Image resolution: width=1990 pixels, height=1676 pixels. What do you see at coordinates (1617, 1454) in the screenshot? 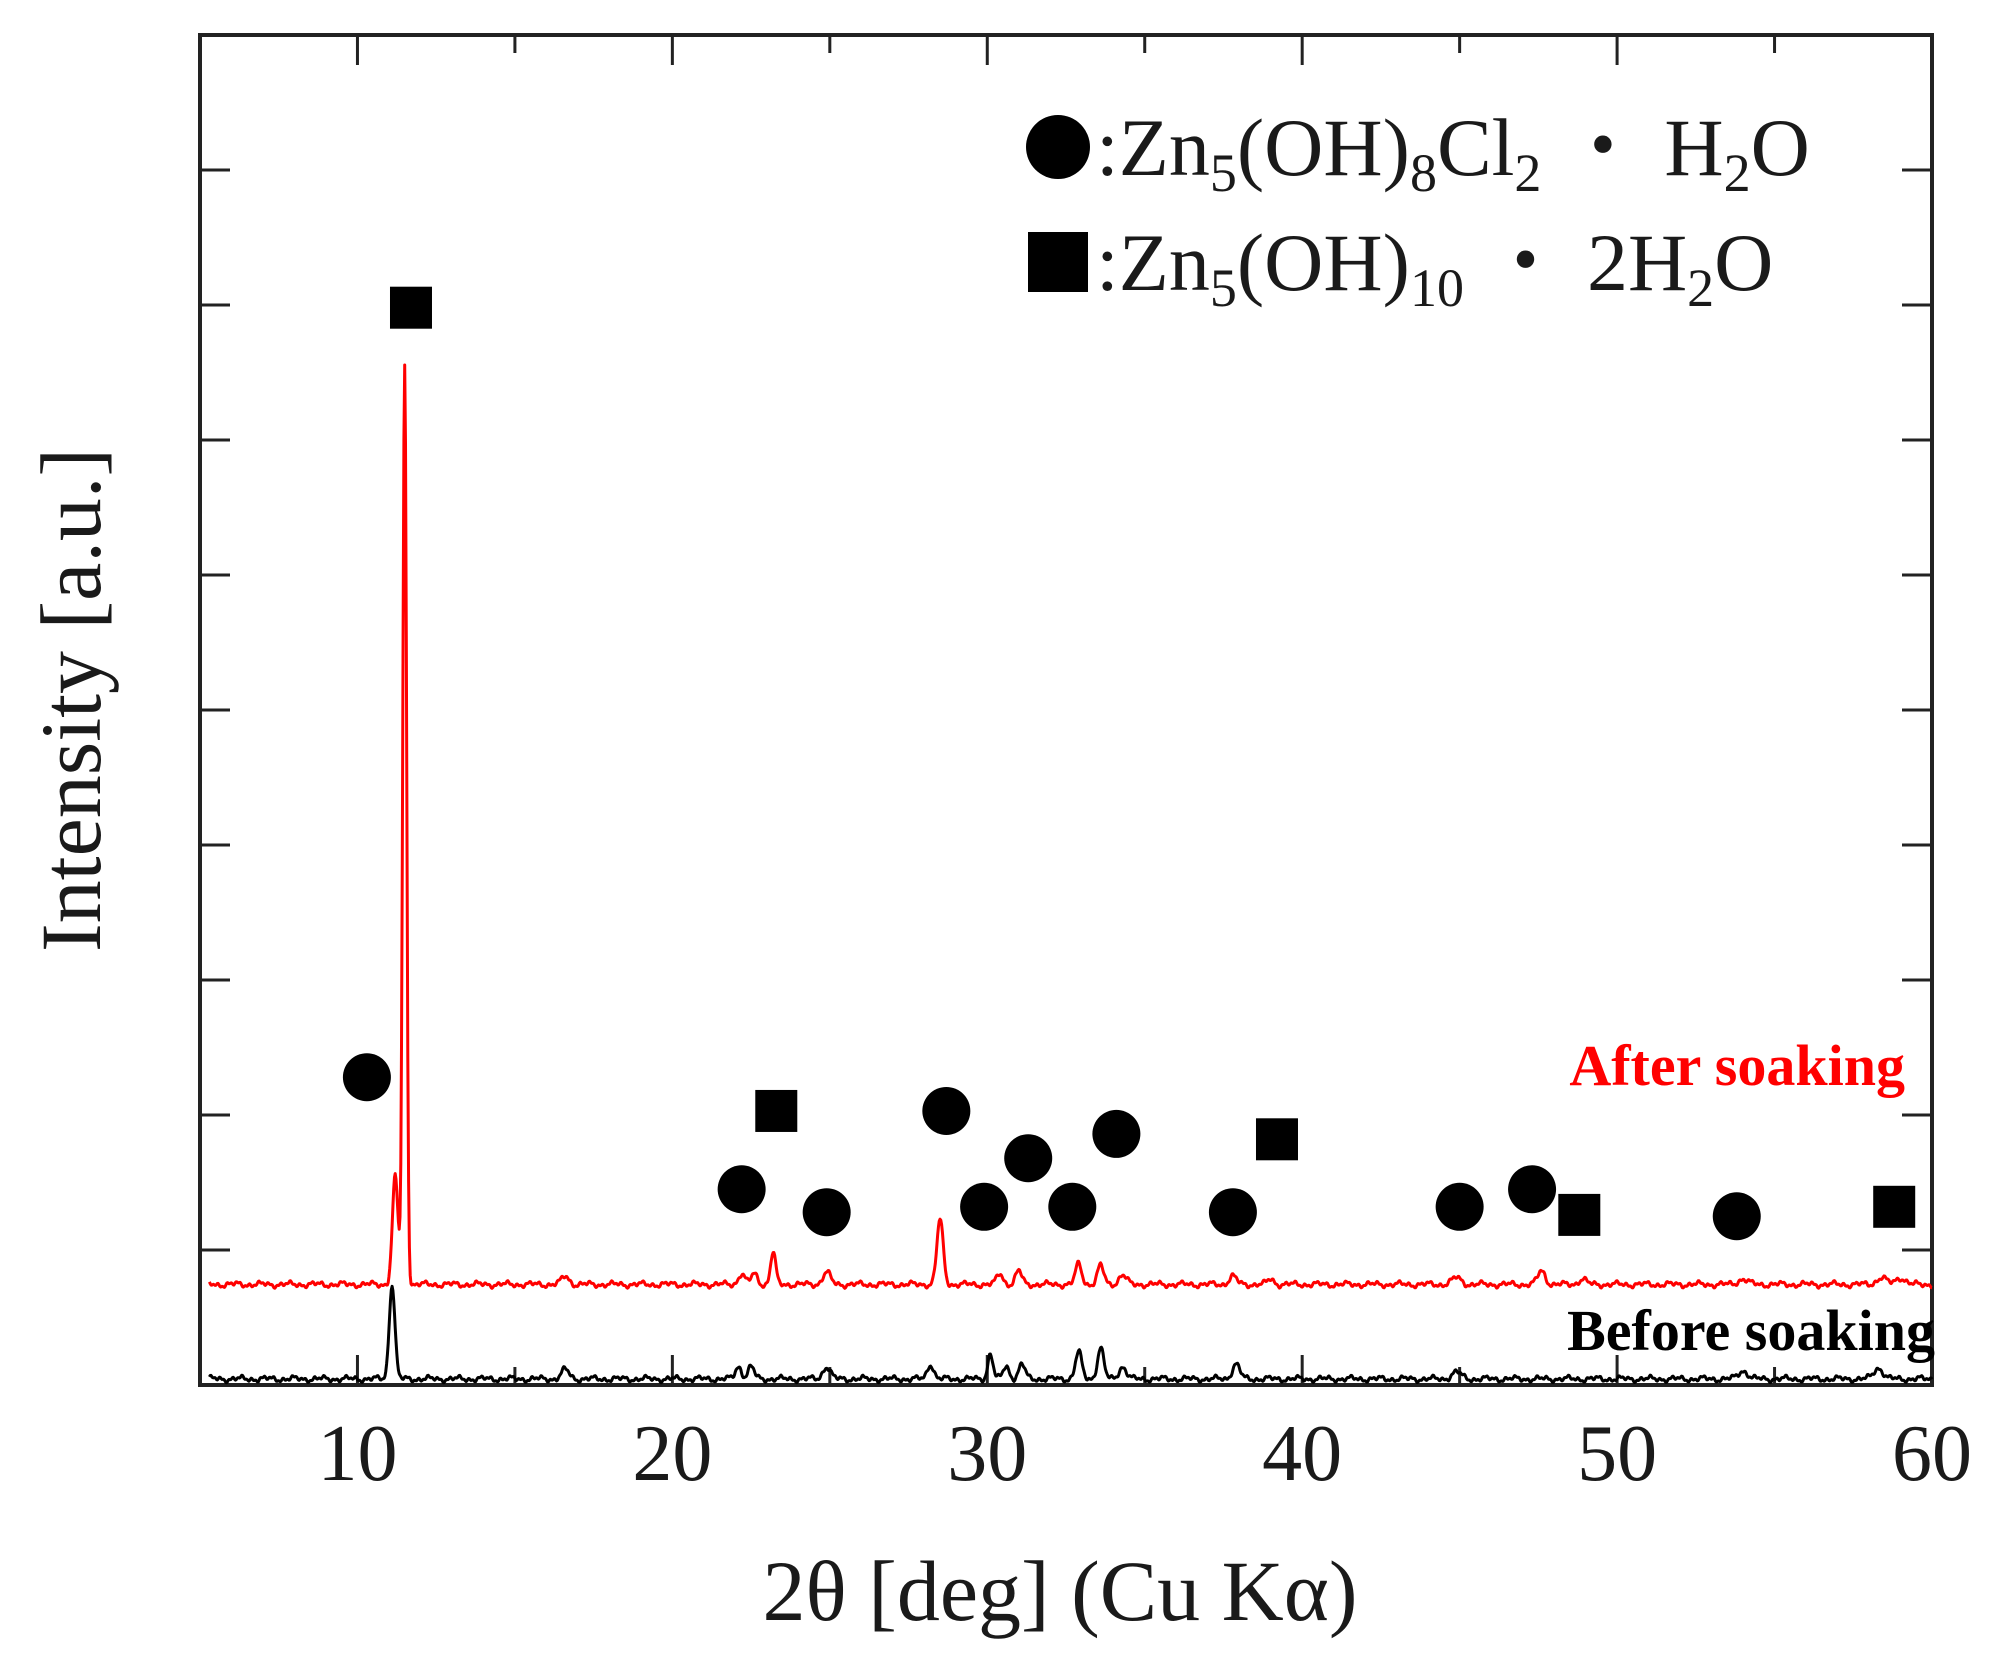
I see `x-tick-label: 50` at bounding box center [1617, 1454].